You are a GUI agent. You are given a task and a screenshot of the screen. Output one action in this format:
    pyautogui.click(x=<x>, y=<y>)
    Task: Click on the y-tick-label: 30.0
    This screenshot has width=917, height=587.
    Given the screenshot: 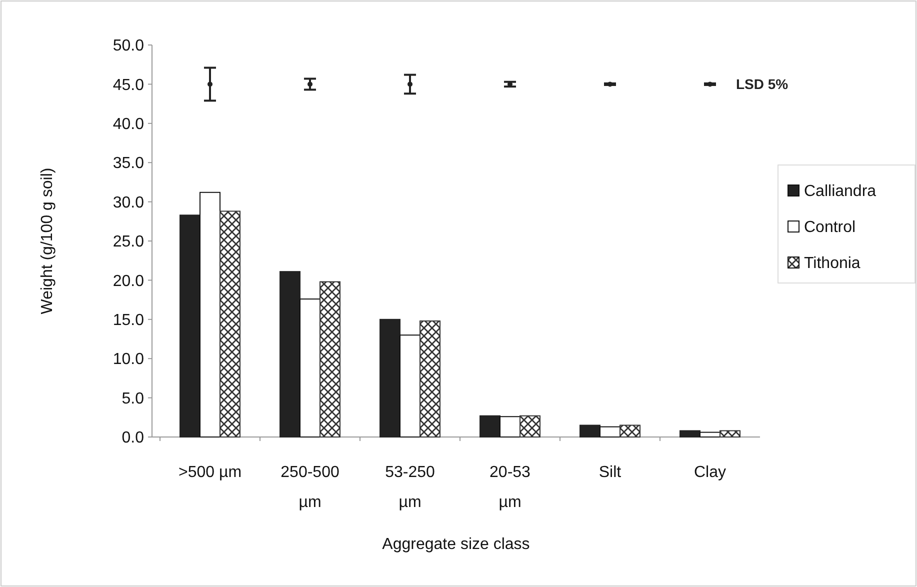 What is the action you would take?
    pyautogui.click(x=128, y=203)
    